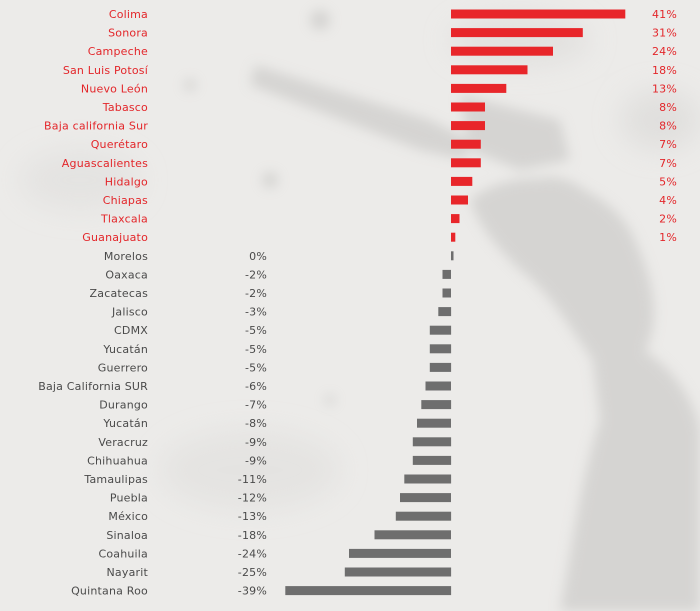 The image size is (700, 611). Describe the element at coordinates (96, 126) in the screenshot. I see `category-label: Baja california Sur` at that location.